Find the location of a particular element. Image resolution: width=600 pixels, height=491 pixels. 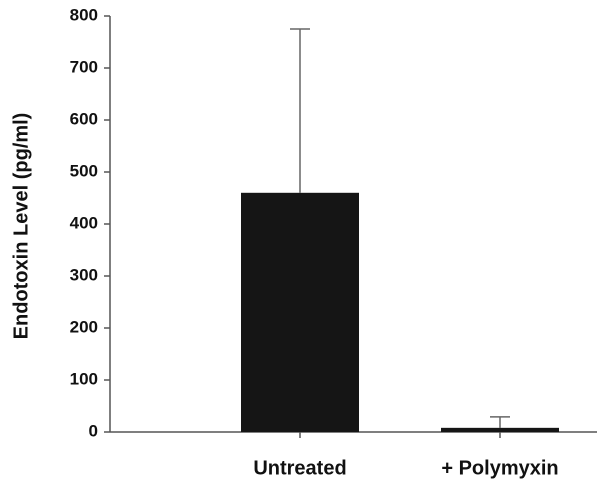

y-tick-label: 100 is located at coordinates (84, 378).